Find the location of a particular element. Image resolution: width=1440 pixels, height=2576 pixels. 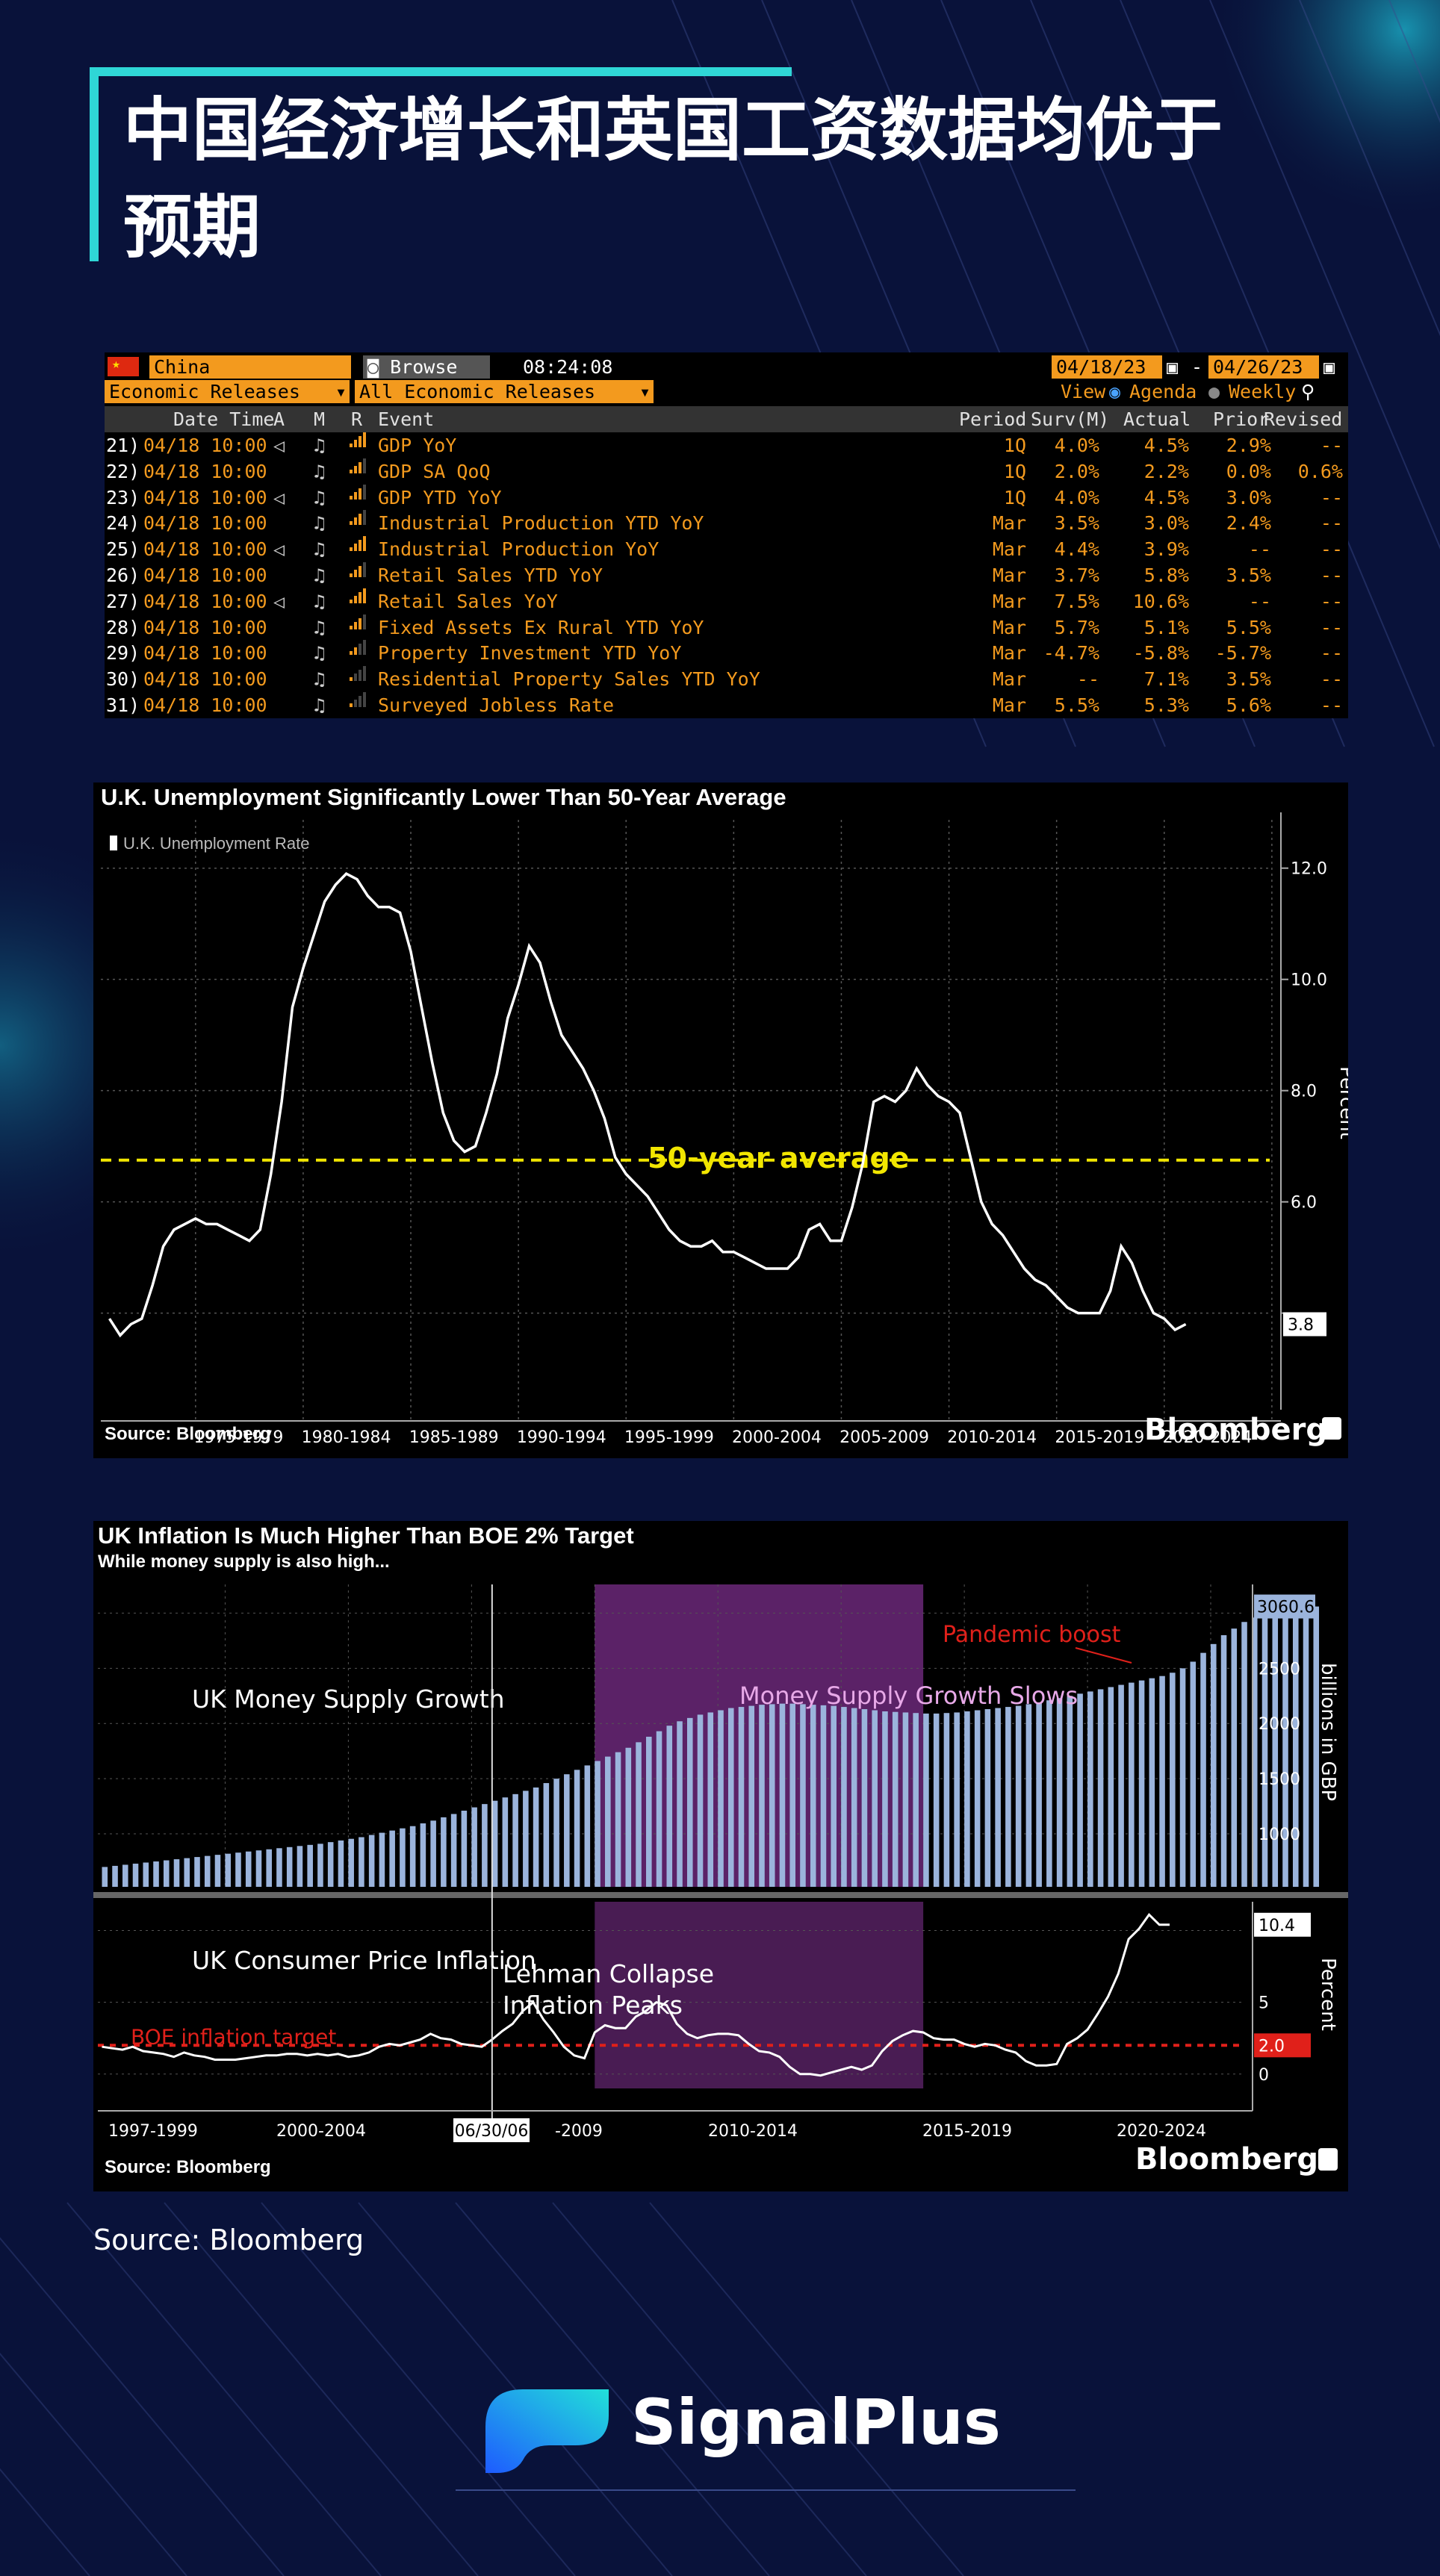

signalplus-logo-icon is located at coordinates (547, 2431).